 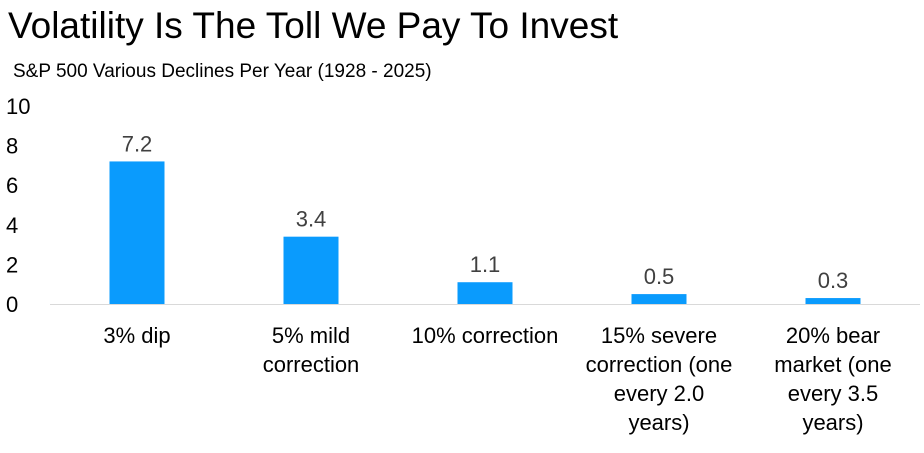 What do you see at coordinates (832, 364) in the screenshot?
I see `category-label-line: market (one` at bounding box center [832, 364].